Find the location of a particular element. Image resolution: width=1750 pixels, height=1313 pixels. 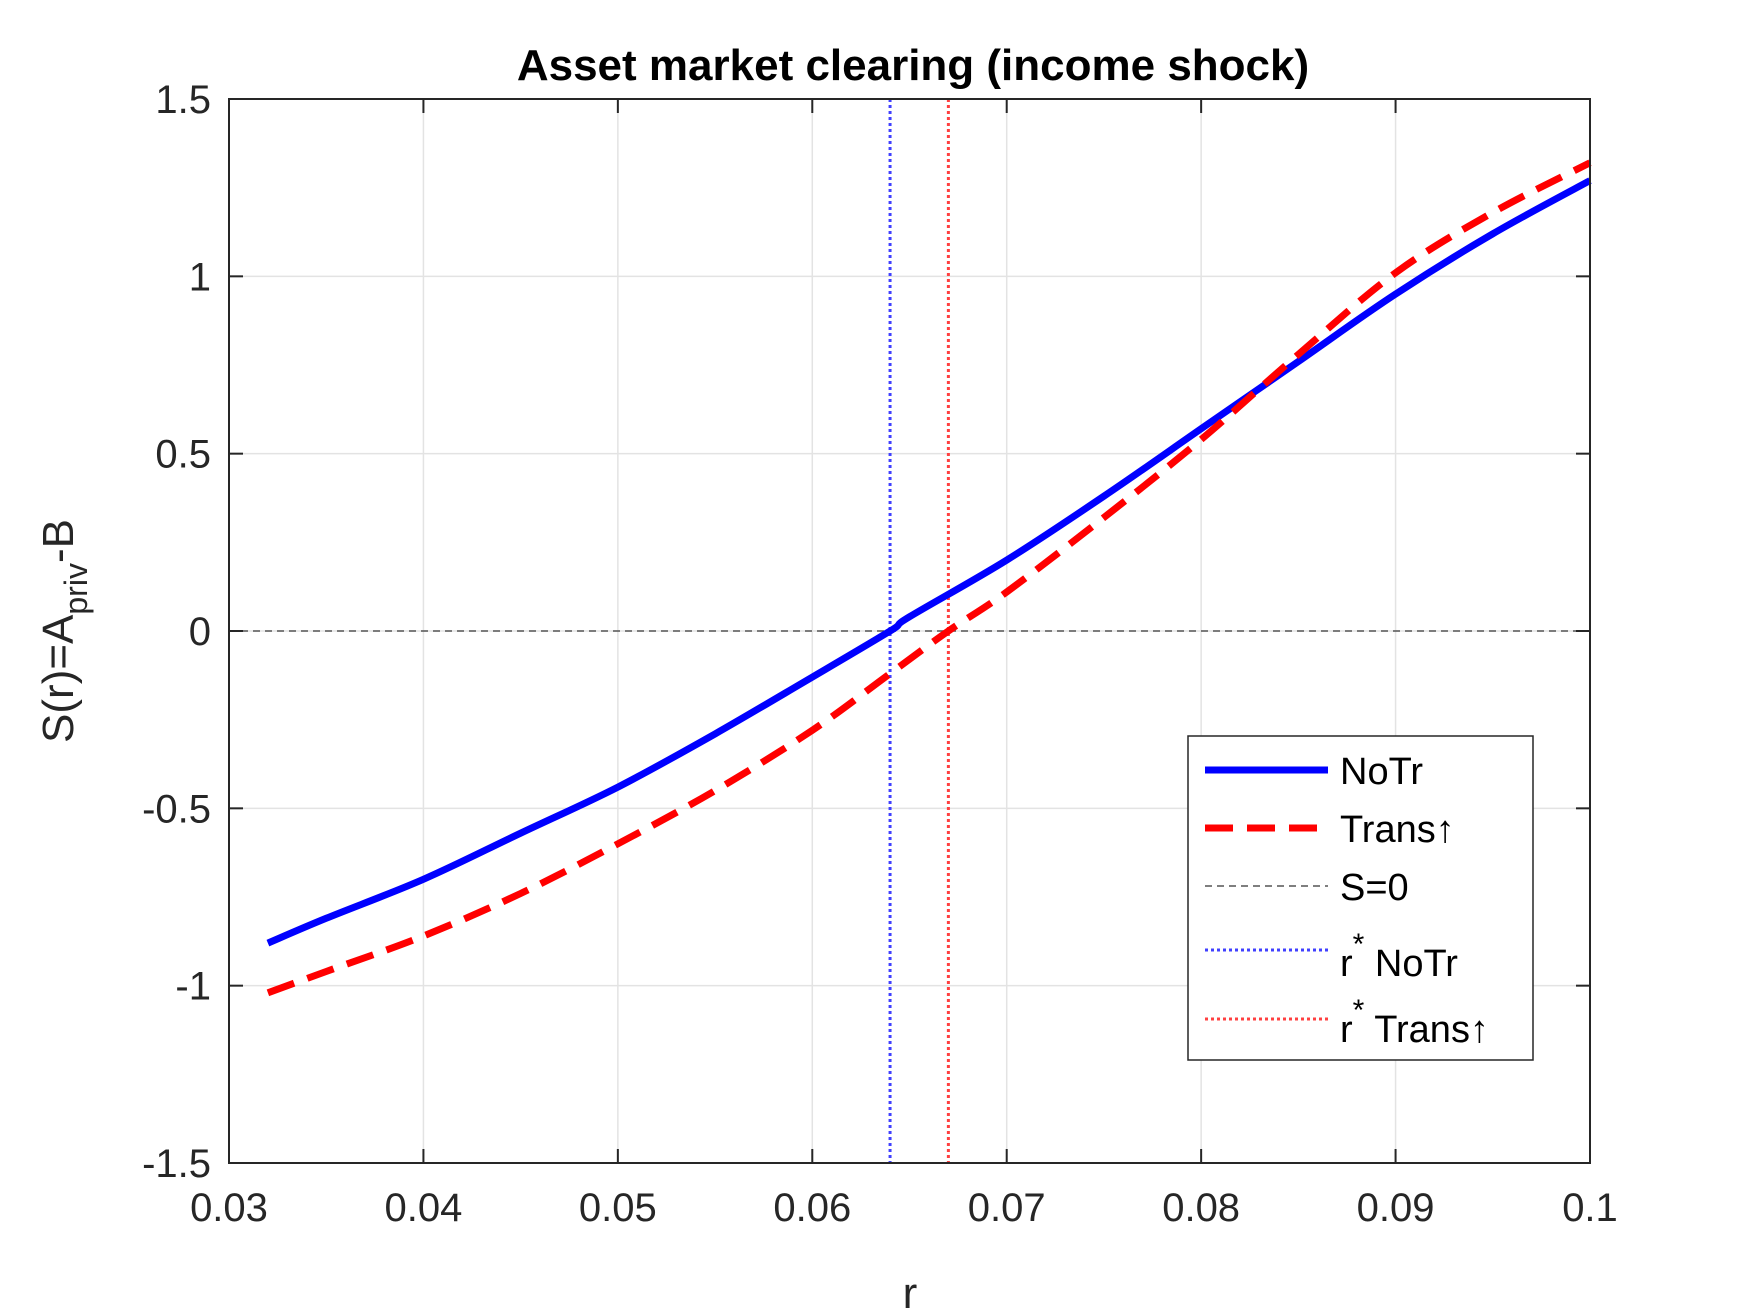

x-tick-label: 0.06 is located at coordinates (812, 1208).